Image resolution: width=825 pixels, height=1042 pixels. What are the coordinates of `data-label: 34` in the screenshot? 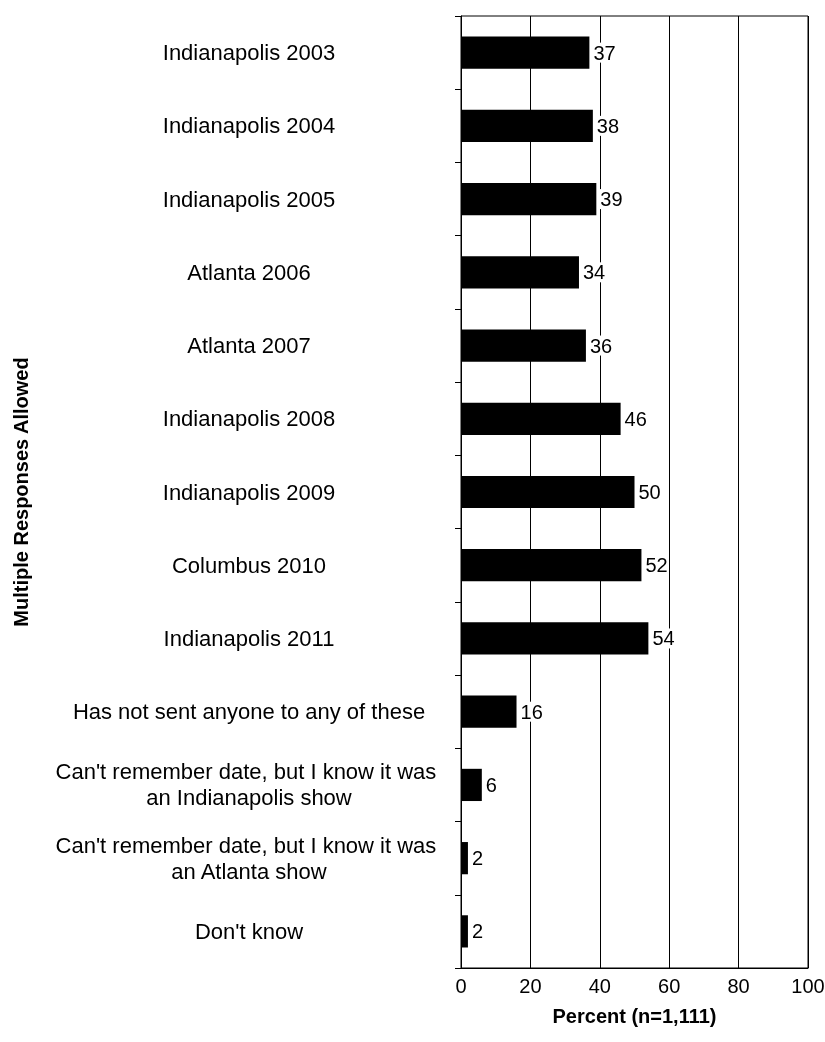 It's located at (594, 272).